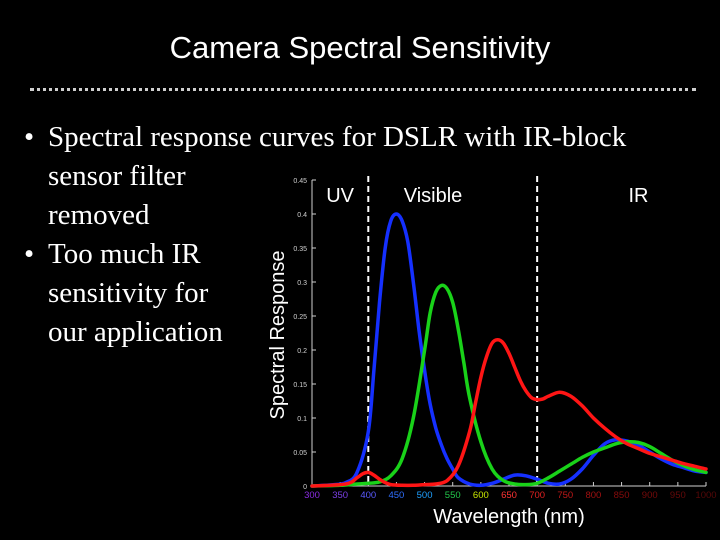 The image size is (720, 540). I want to click on region-label: Visible, so click(433, 196).